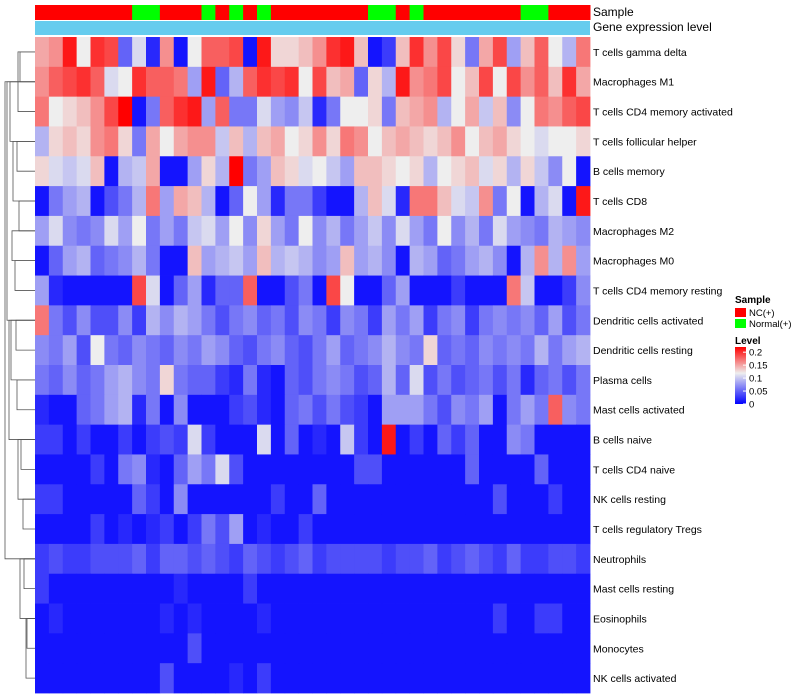 Image resolution: width=800 pixels, height=700 pixels. What do you see at coordinates (640, 53) in the screenshot?
I see `row-label: T cells gamma delta` at bounding box center [640, 53].